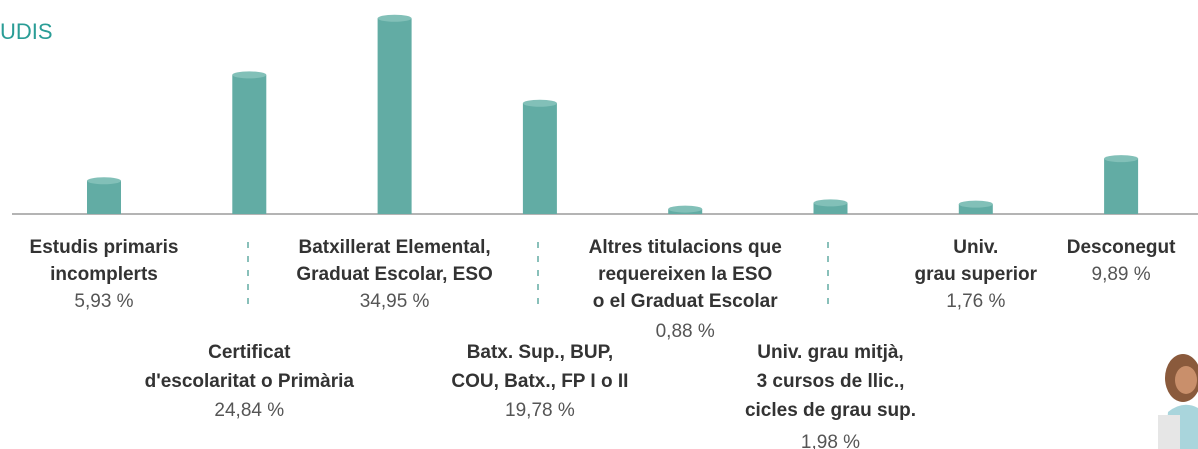 Image resolution: width=1198 pixels, height=449 pixels. I want to click on value-label: 0,88 %, so click(685, 331).